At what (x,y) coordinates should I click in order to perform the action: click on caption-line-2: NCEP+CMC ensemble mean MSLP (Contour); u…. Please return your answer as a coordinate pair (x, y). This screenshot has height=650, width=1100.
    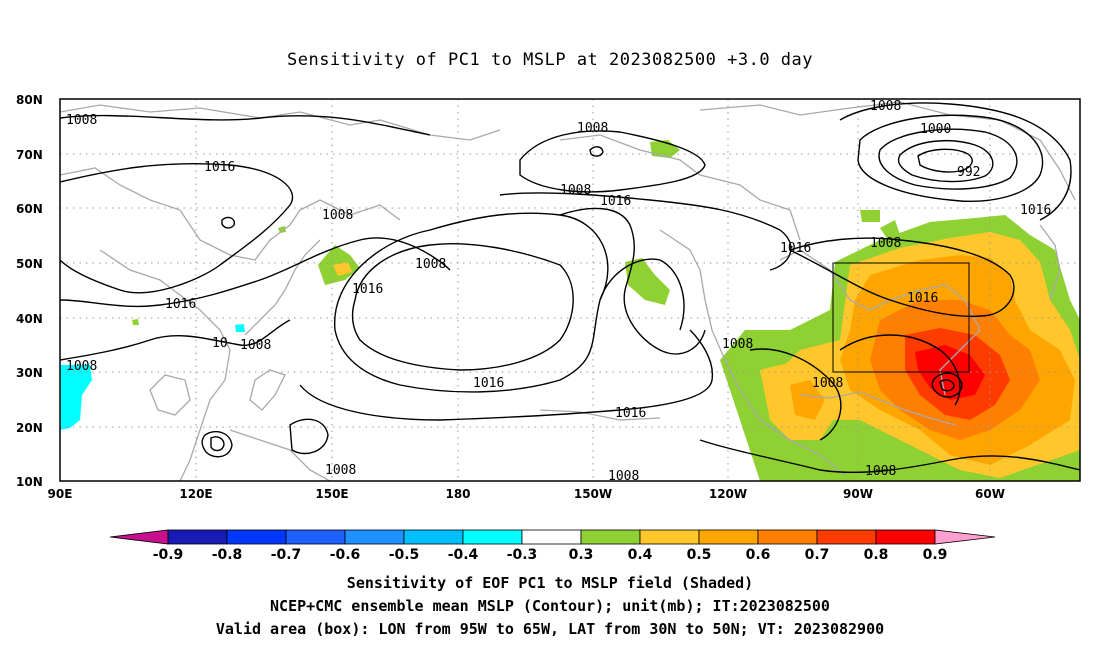
    Looking at the image, I should click on (550, 606).